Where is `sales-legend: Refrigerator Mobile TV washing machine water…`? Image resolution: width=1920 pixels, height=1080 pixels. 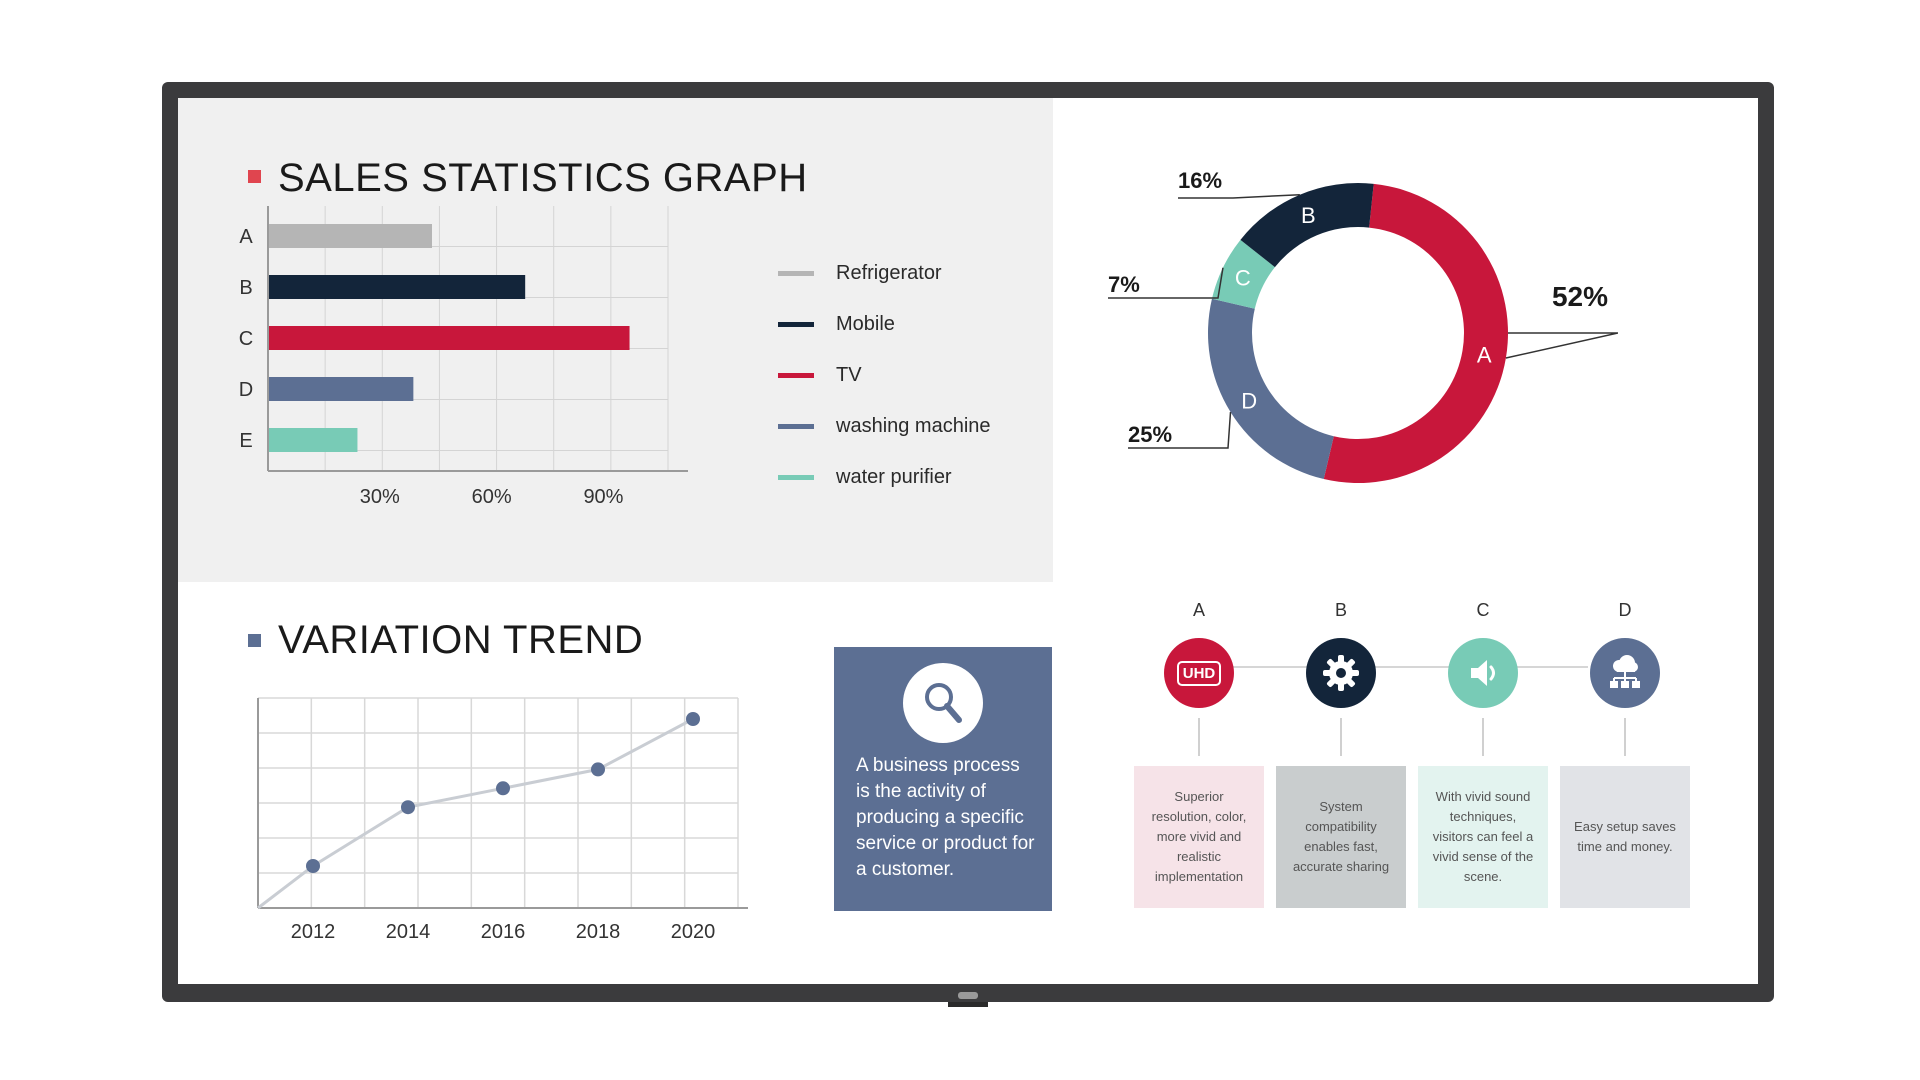 sales-legend: Refrigerator Mobile TV washing machine water… is located at coordinates (884, 375).